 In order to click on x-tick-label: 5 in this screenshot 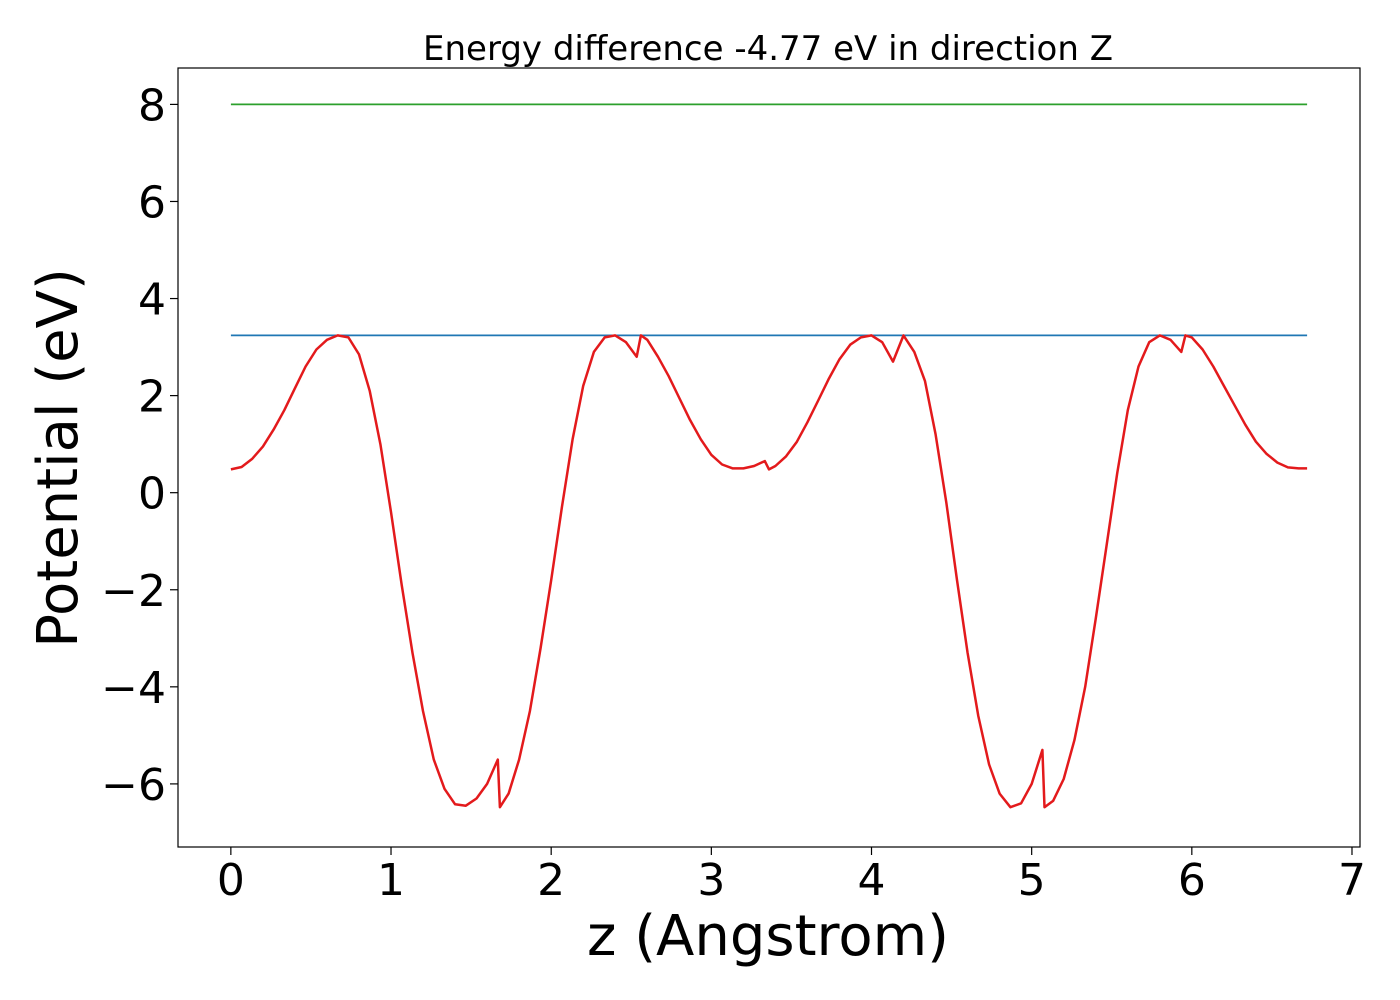, I will do `click(1032, 880)`.